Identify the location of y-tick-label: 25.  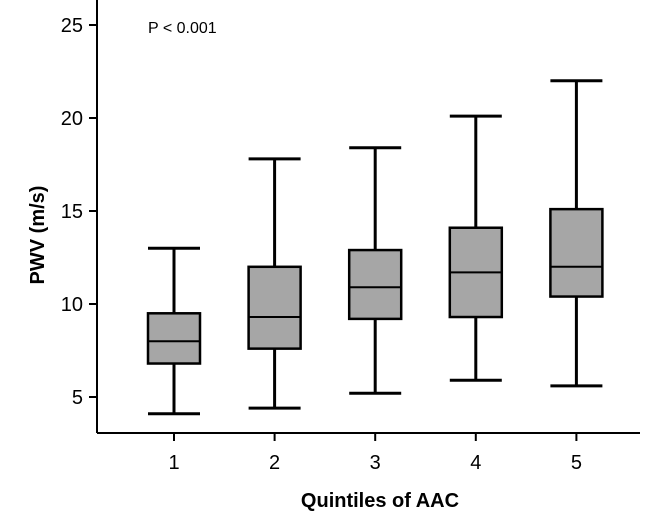
(72, 26).